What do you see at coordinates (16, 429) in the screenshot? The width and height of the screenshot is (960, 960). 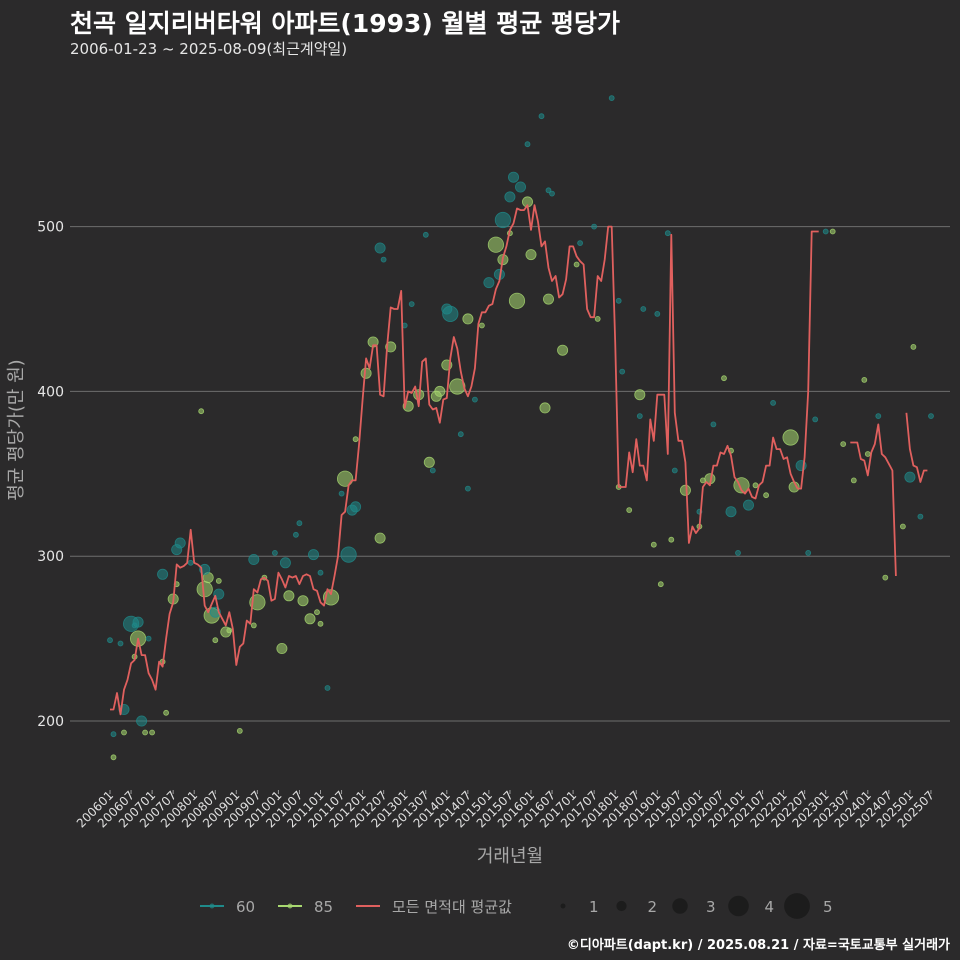 I see `y-axis-label: 평균 평당가(만 원)` at bounding box center [16, 429].